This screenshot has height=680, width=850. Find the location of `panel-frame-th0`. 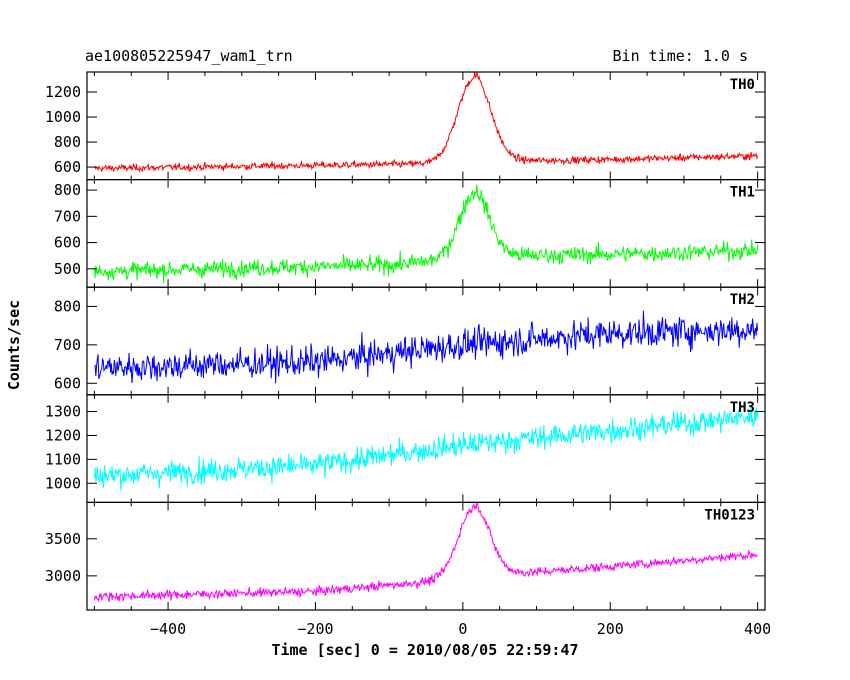

panel-frame-th0 is located at coordinates (426, 126).